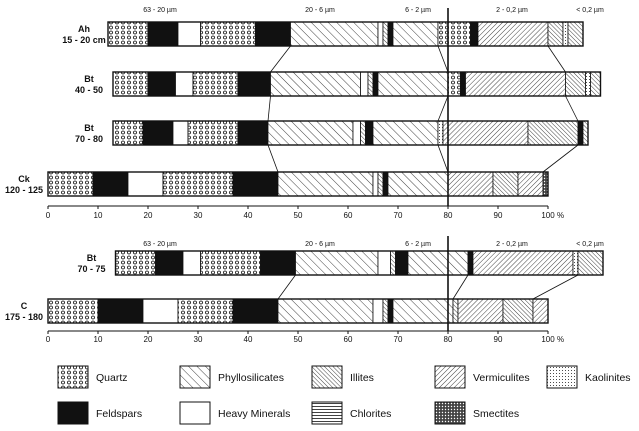 This screenshot has width=639, height=431. Describe the element at coordinates (450, 377) in the screenshot. I see `legend-swatch-vermiculites` at that location.